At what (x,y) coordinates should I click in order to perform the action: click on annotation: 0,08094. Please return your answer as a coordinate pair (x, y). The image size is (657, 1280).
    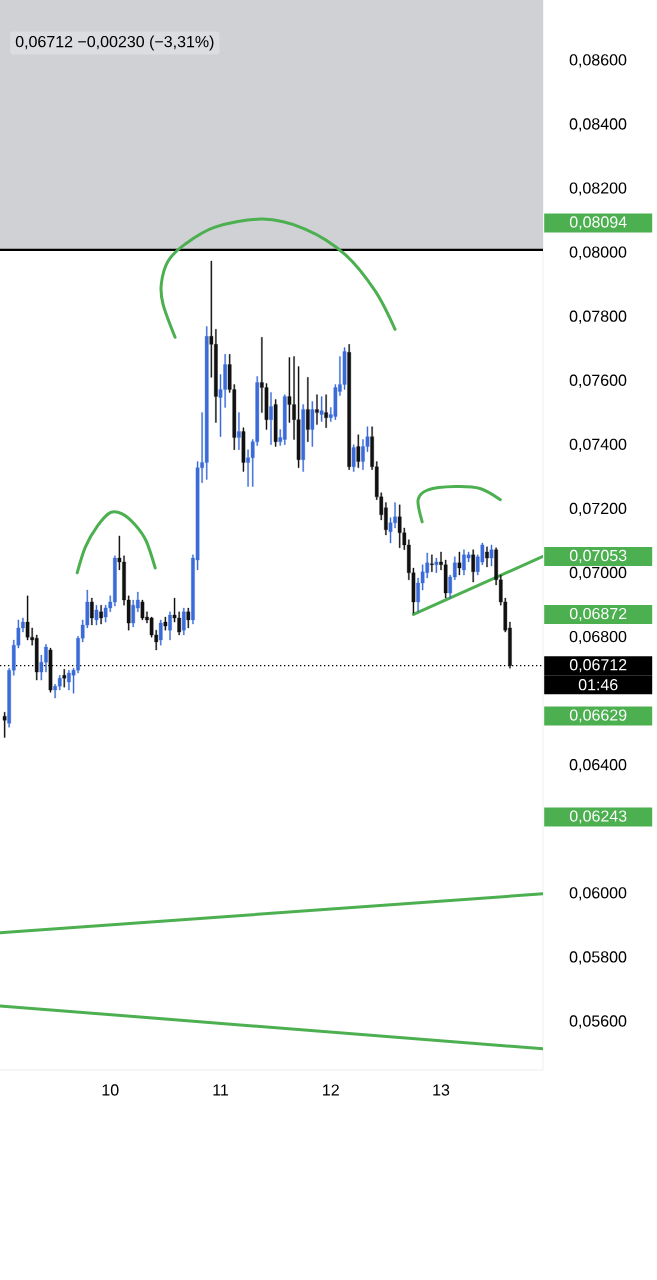
    Looking at the image, I should click on (598, 223).